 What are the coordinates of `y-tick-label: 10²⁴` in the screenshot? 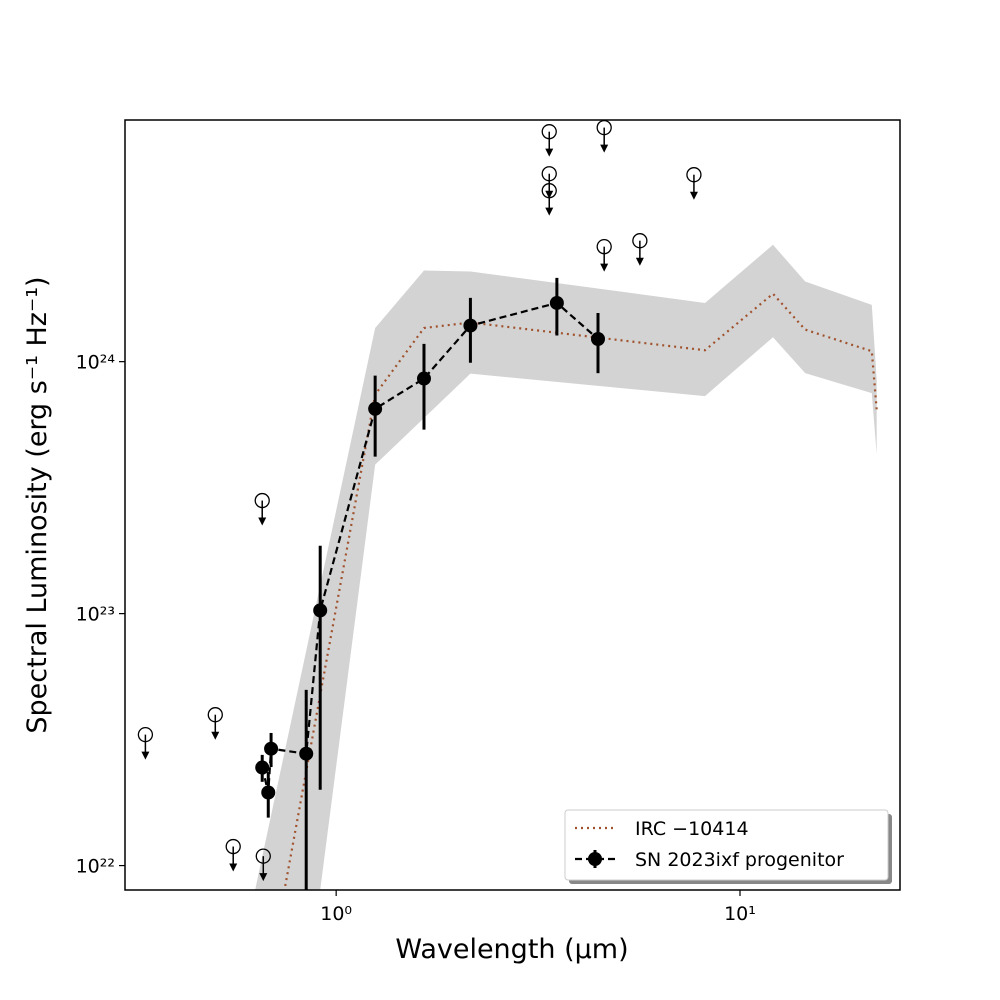 It's located at (96, 363).